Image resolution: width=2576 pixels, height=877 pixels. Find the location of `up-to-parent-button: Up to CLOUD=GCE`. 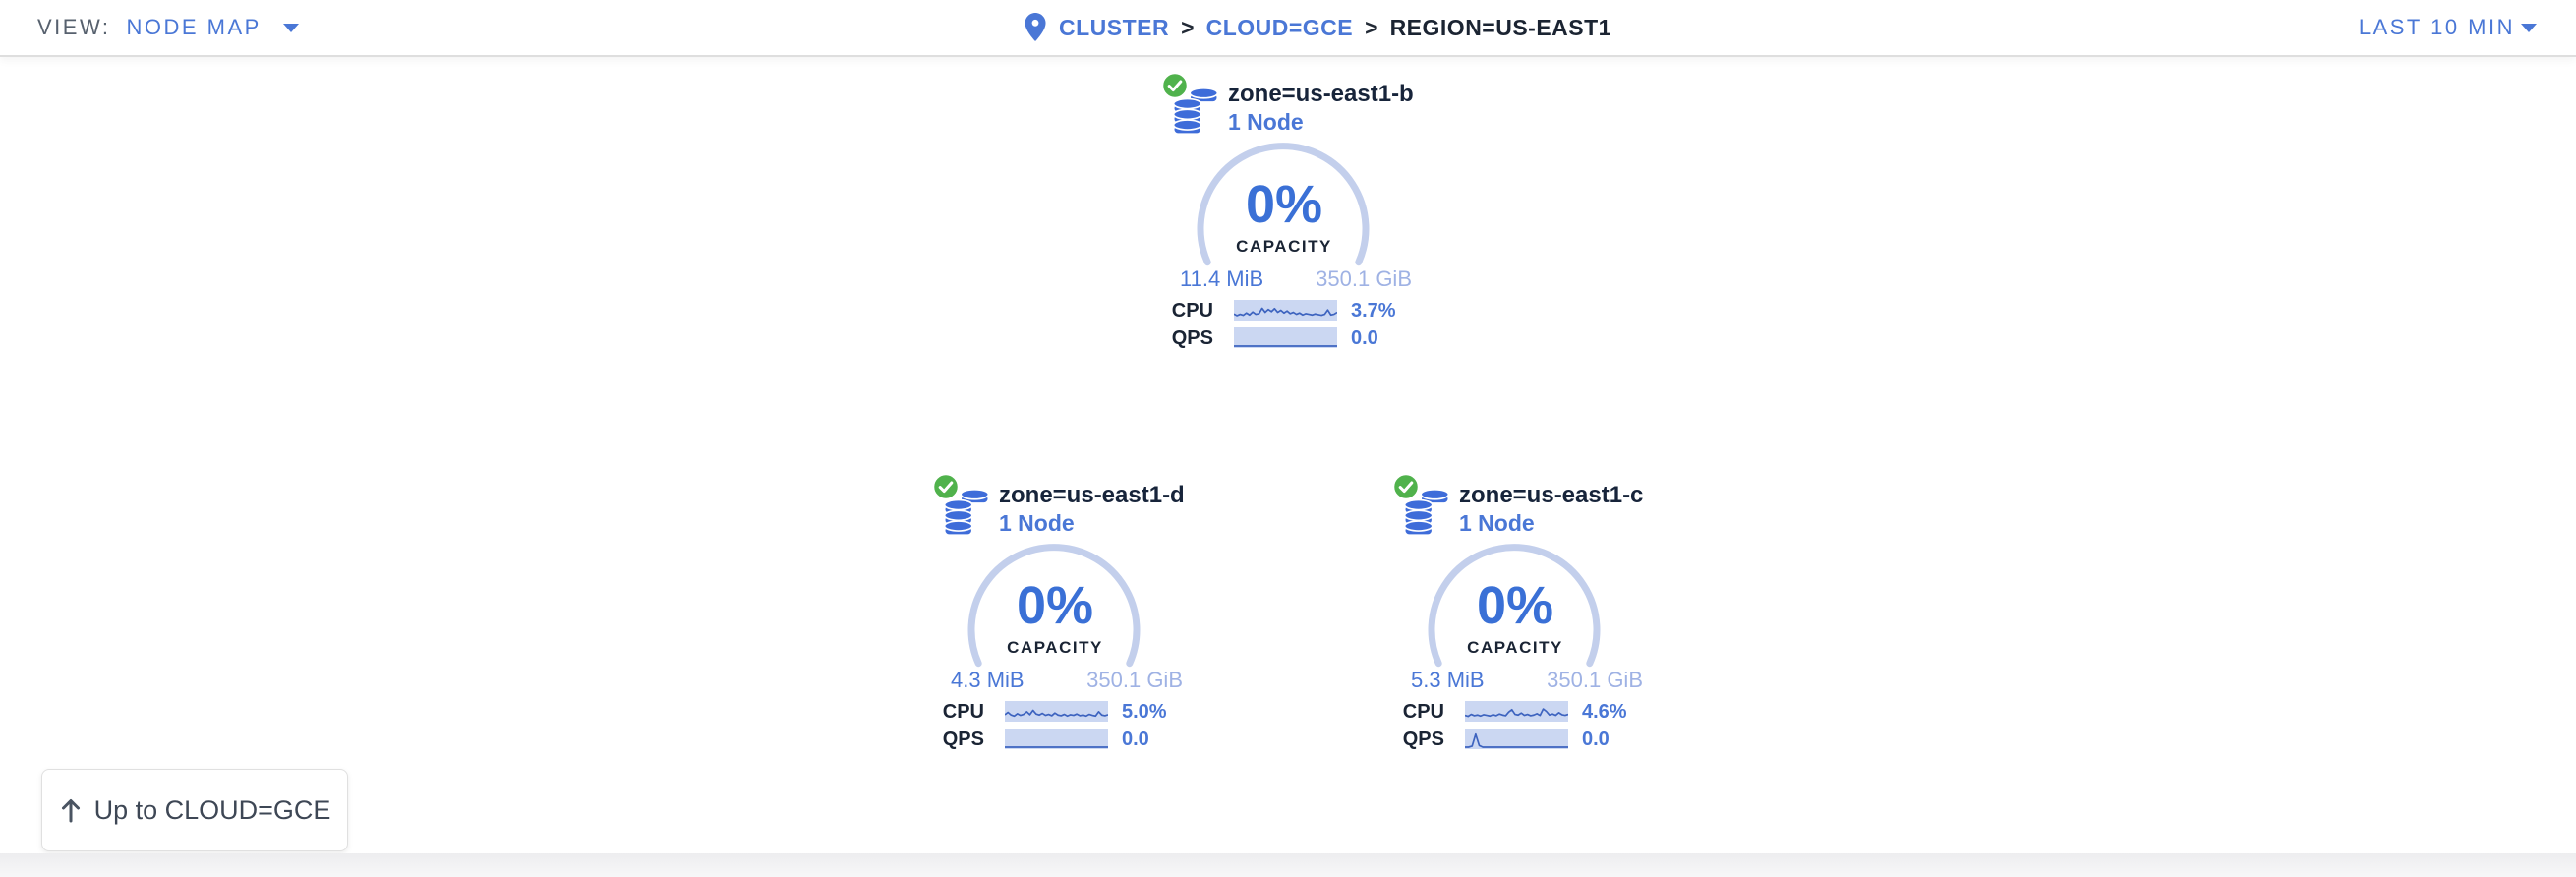

up-to-parent-button: Up to CLOUD=GCE is located at coordinates (194, 810).